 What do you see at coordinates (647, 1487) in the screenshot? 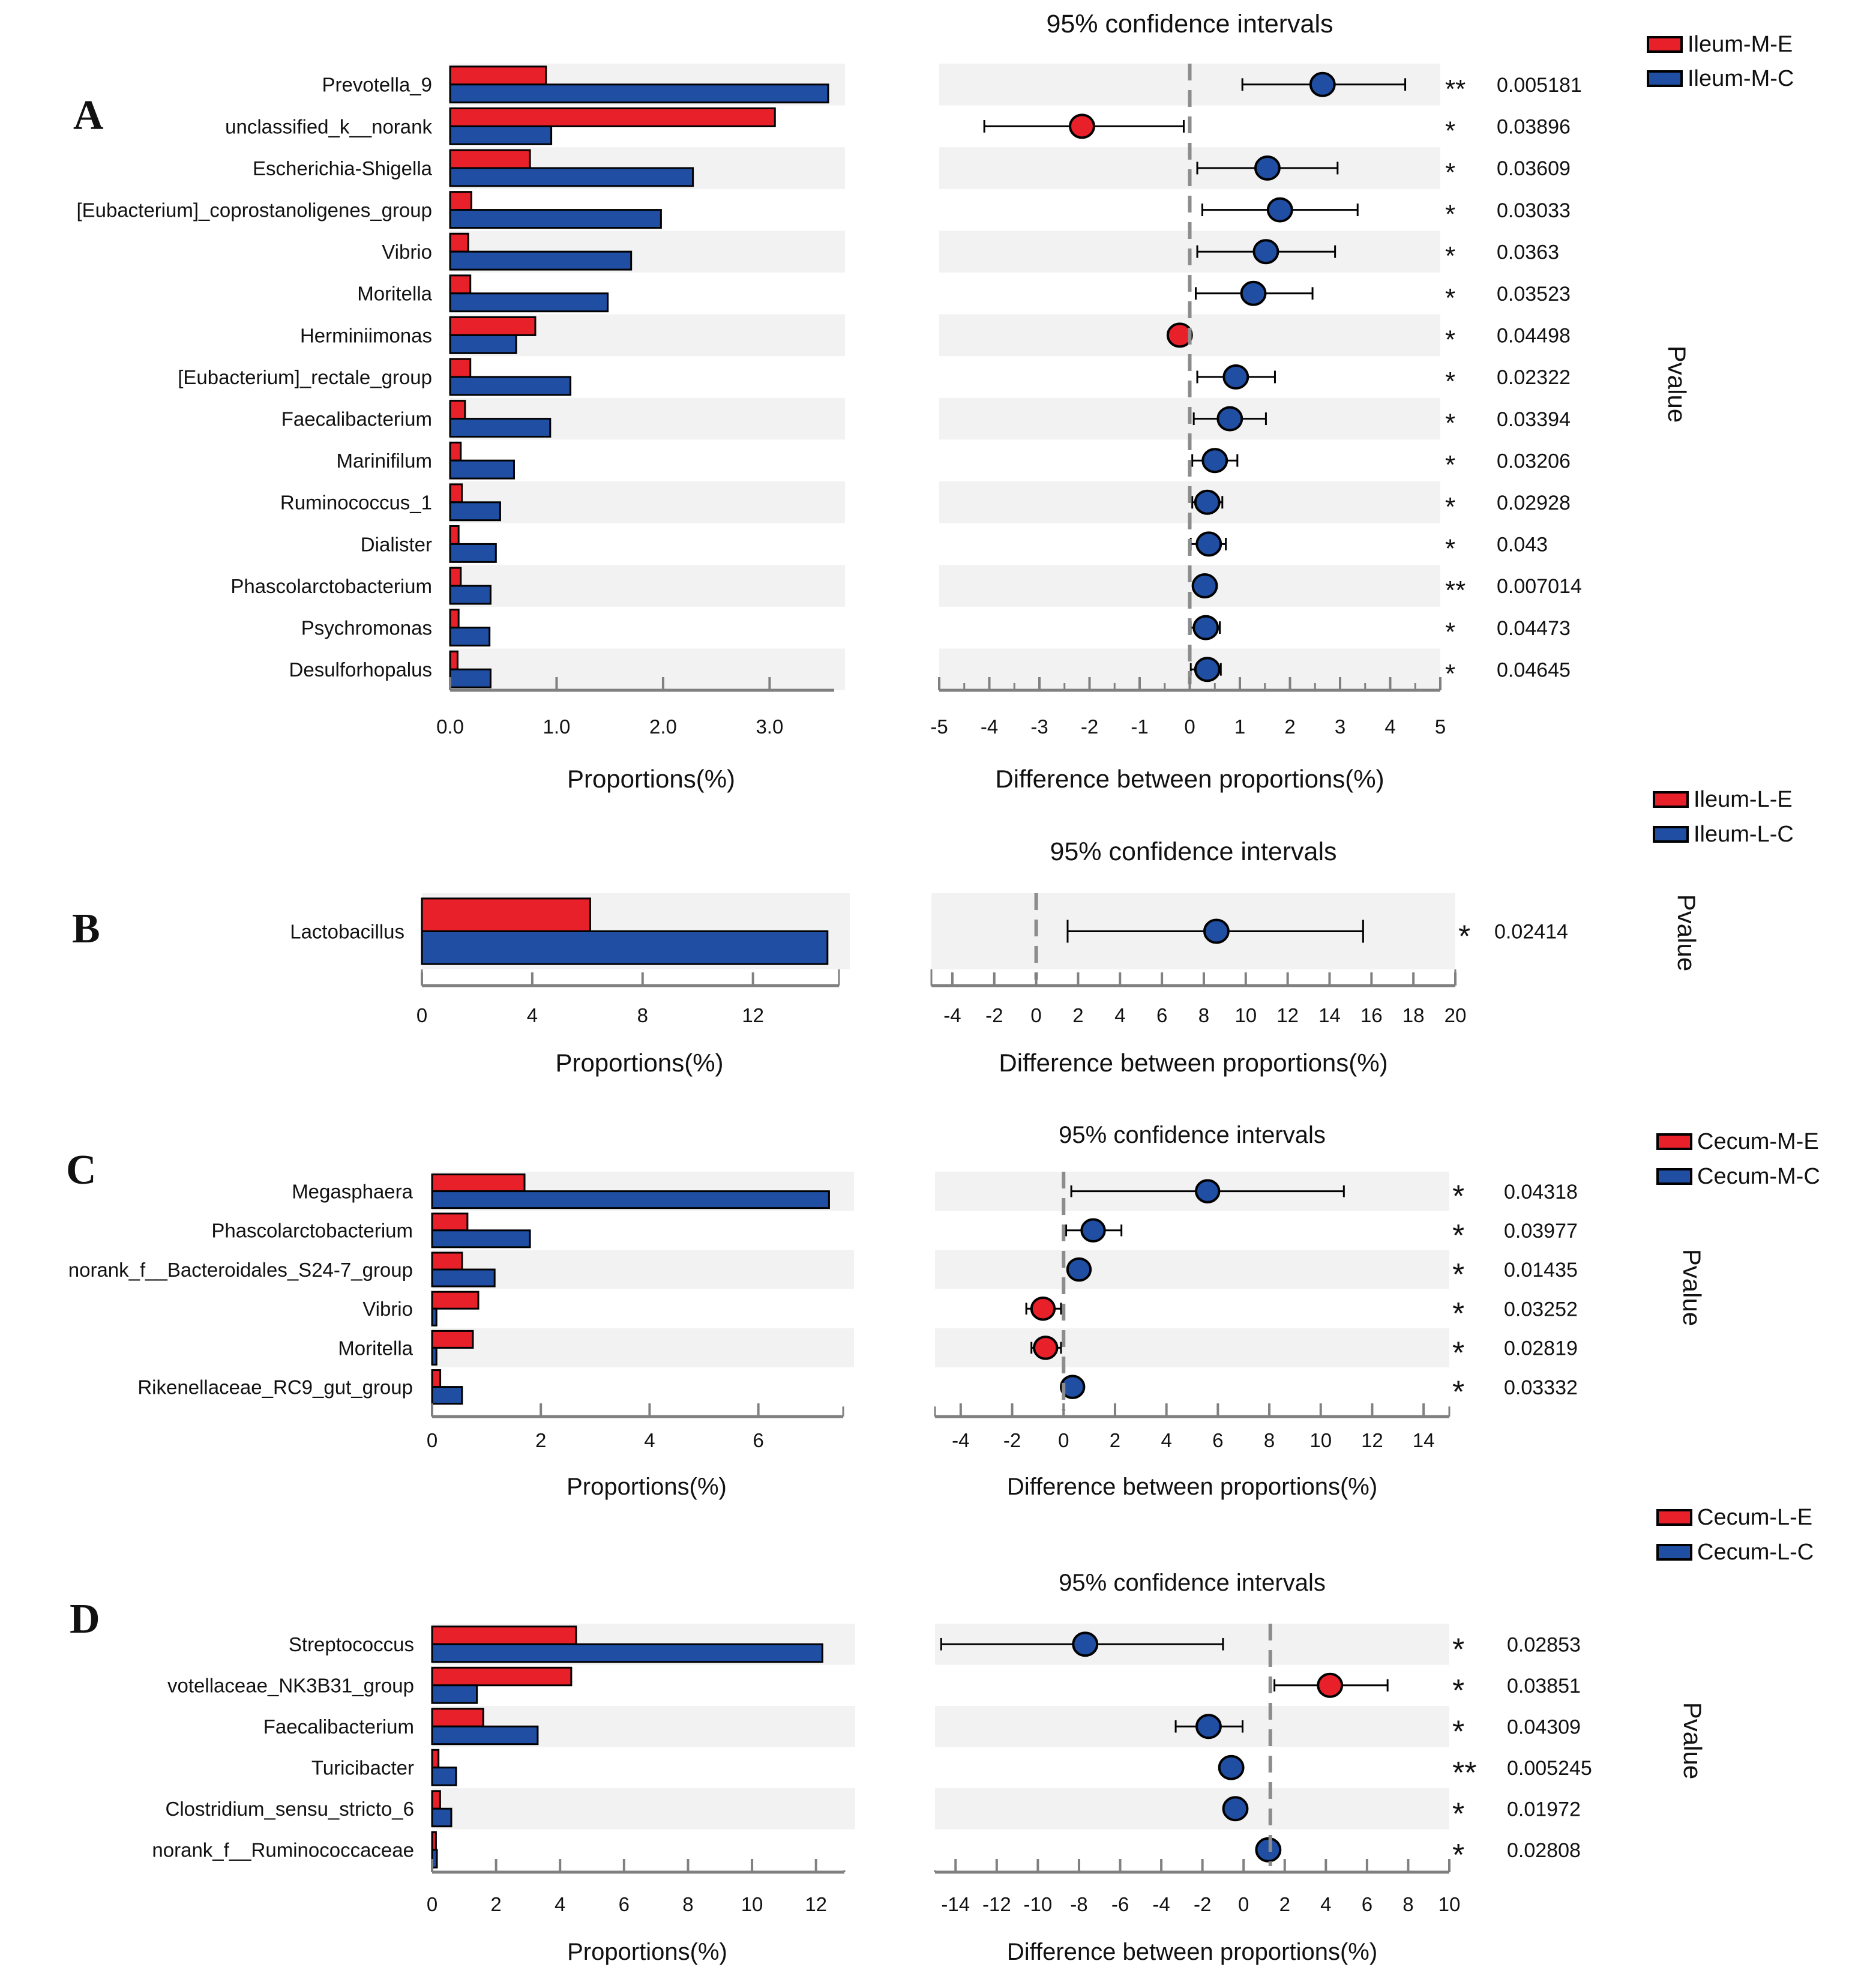
I see `panel-c-prop-xlabel: Proportions(%)` at bounding box center [647, 1487].